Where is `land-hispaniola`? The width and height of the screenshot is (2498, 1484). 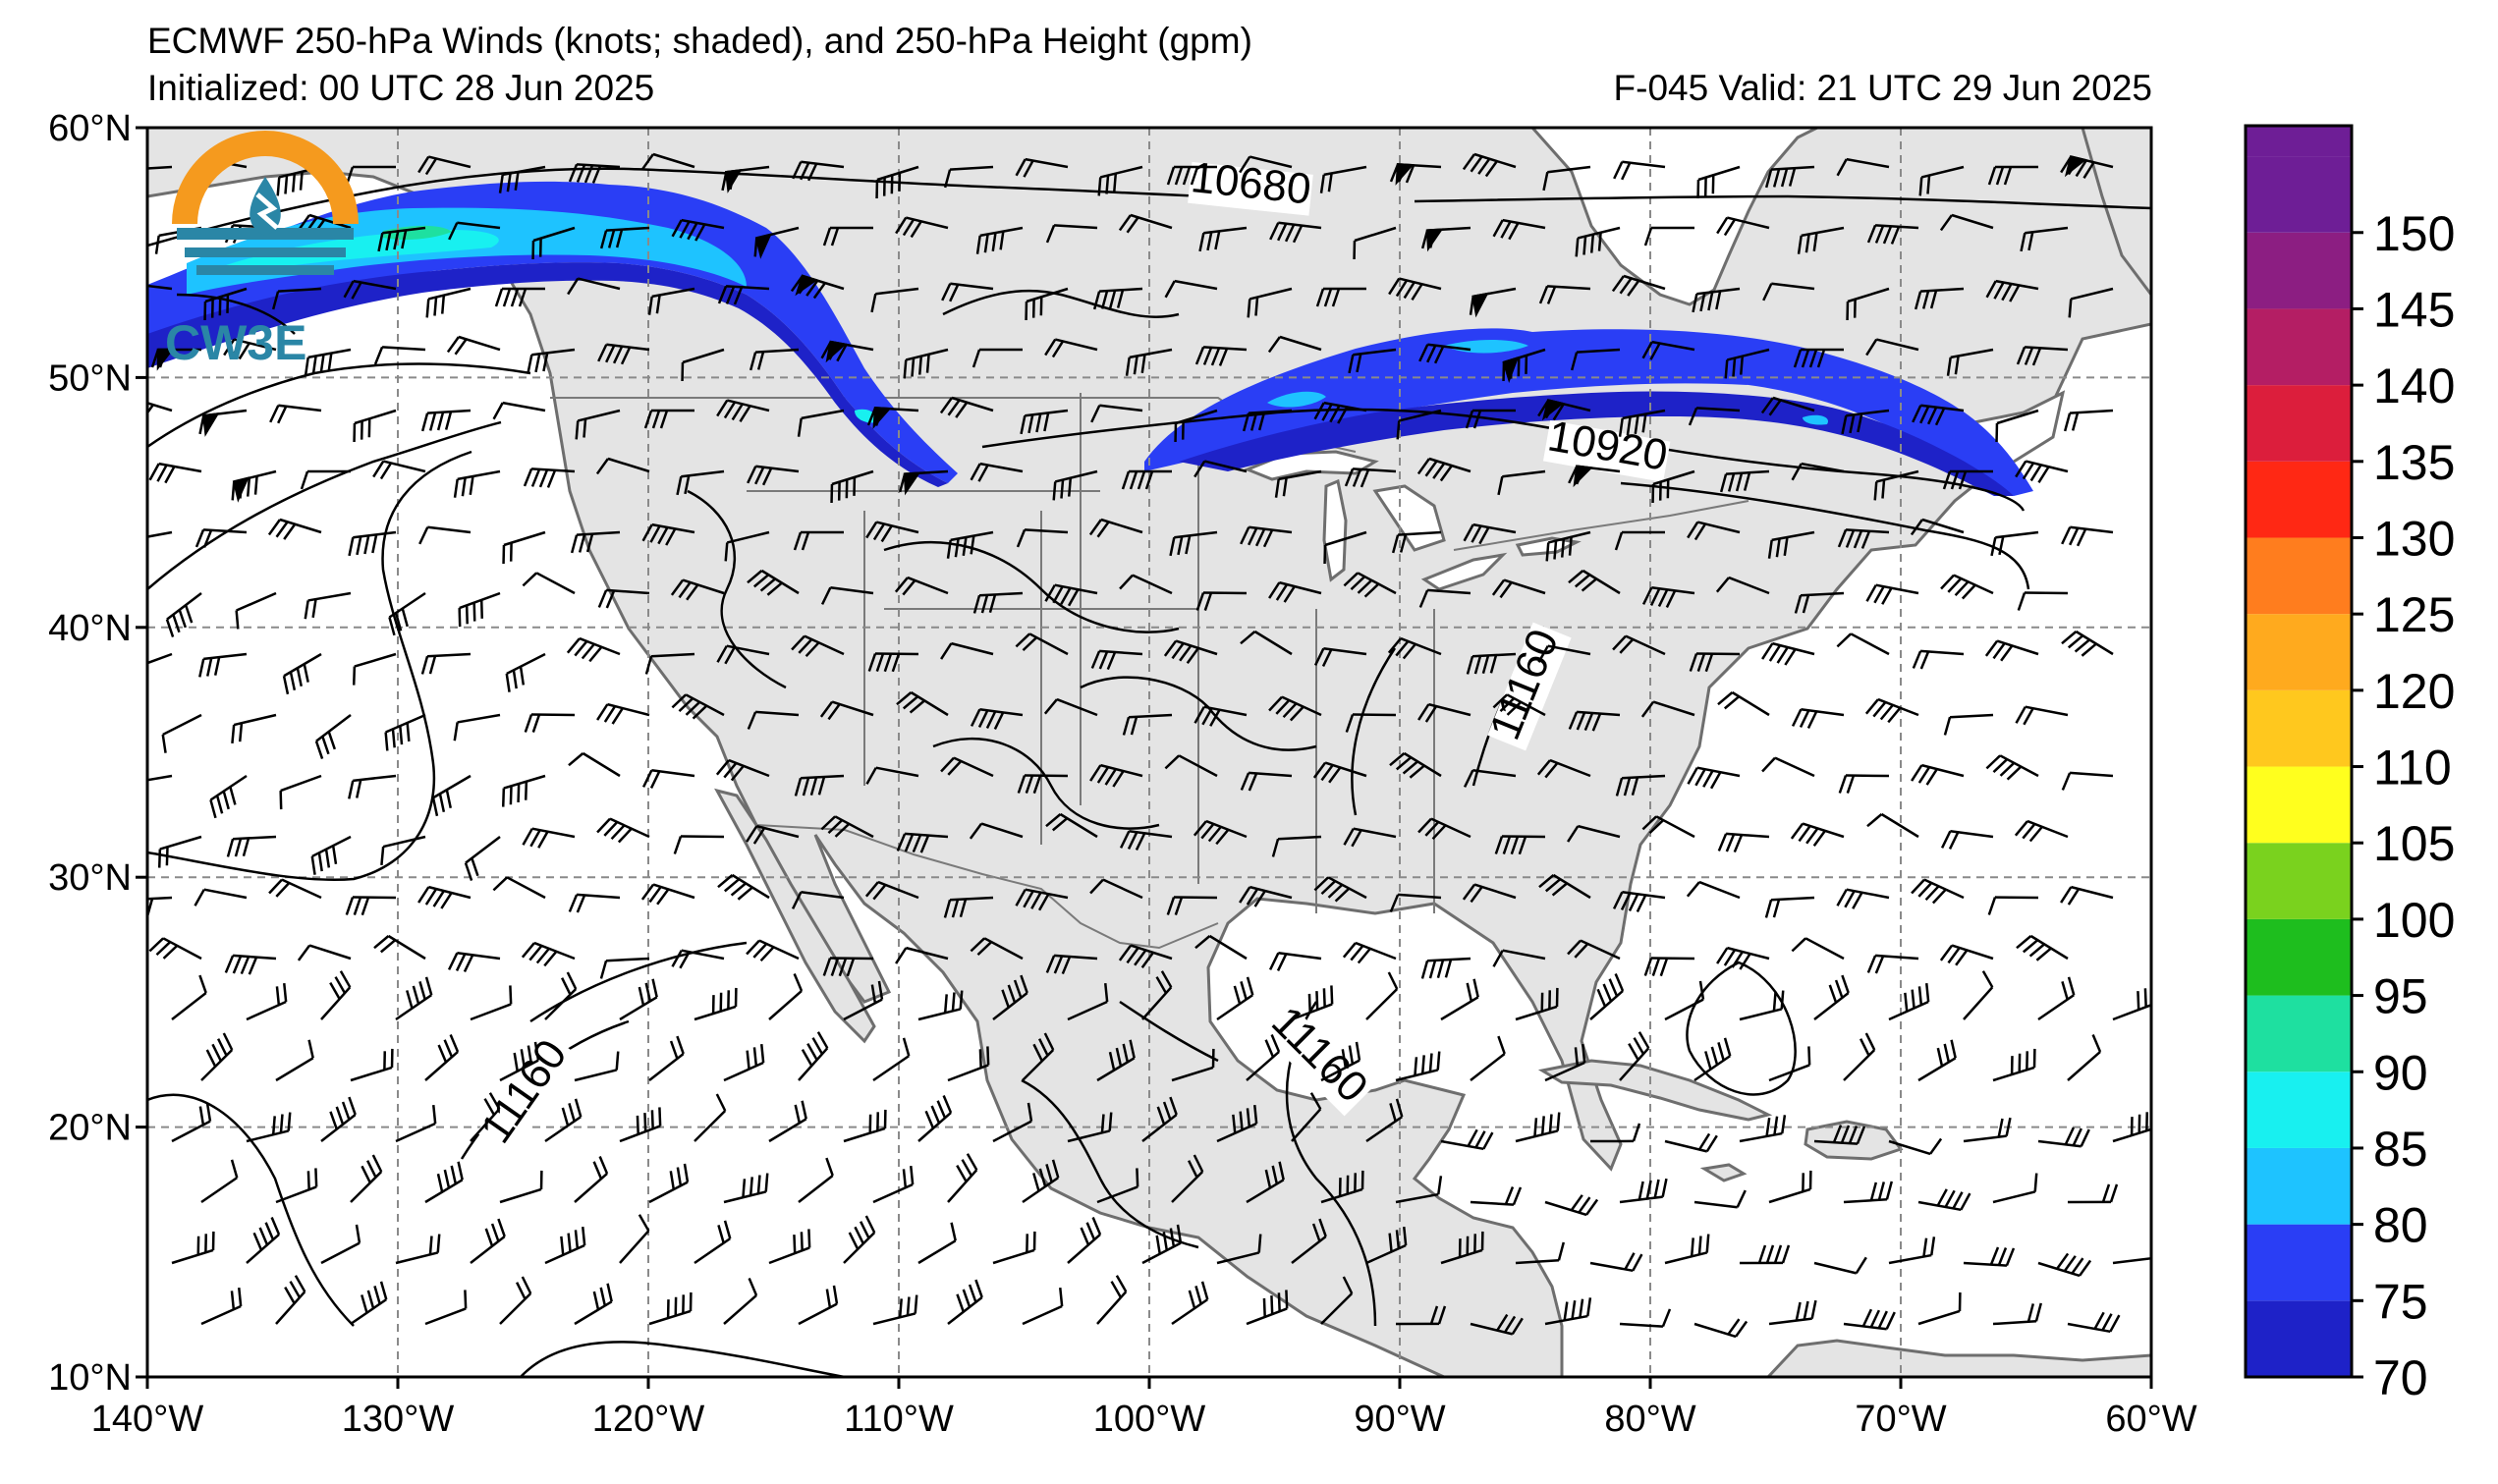 land-hispaniola is located at coordinates (1854, 1140).